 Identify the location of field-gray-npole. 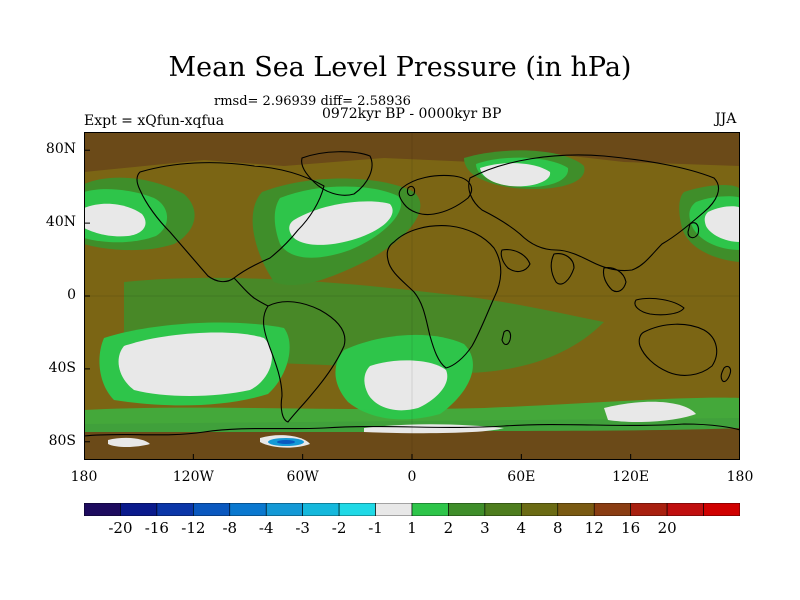
(515, 175).